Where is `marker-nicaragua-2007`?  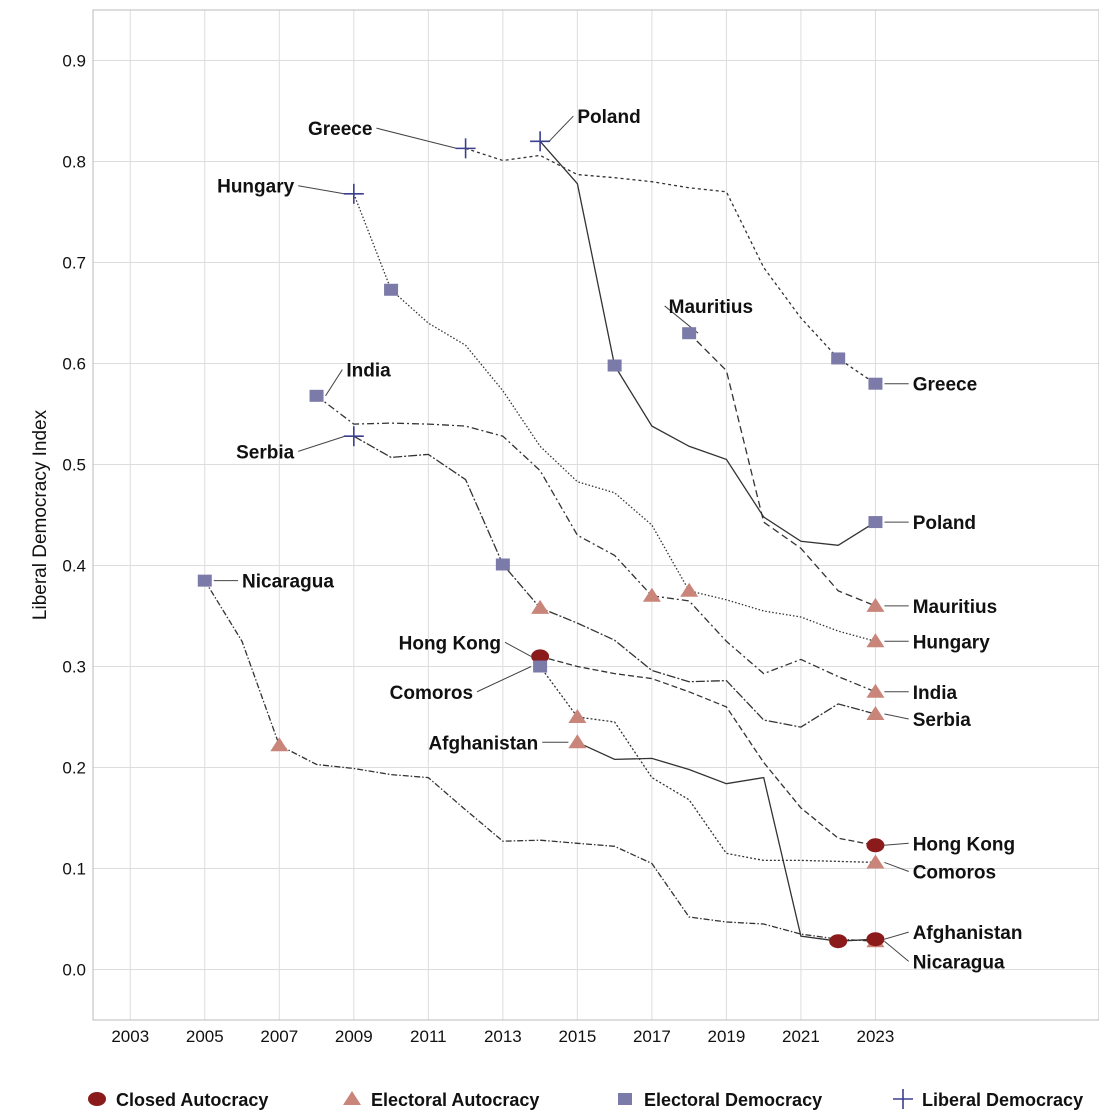
marker-nicaragua-2007 is located at coordinates (279, 744).